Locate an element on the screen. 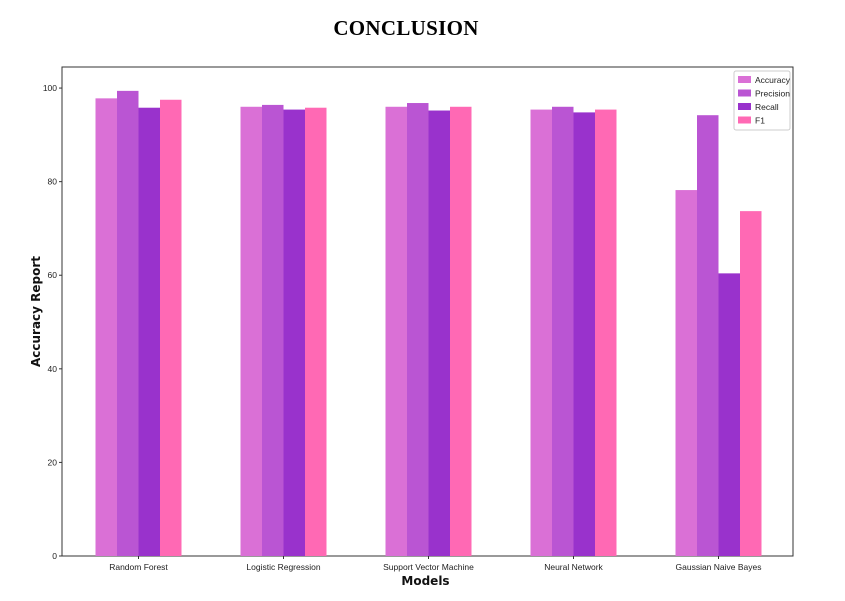 Image resolution: width=845 pixels, height=601 pixels. legend-label-accuracy: Accuracy is located at coordinates (773, 80).